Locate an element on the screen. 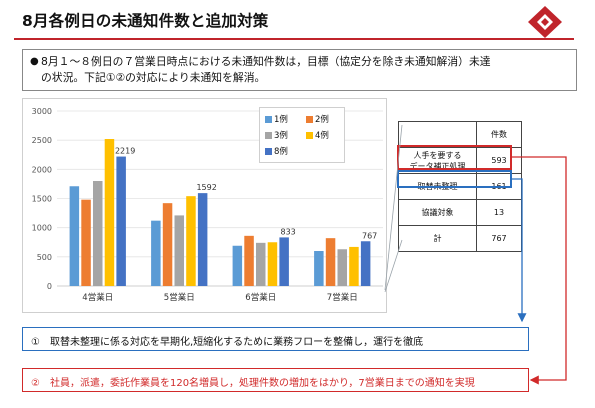 This screenshot has height=408, width=595. y-tick-label: 2000 is located at coordinates (42, 169).